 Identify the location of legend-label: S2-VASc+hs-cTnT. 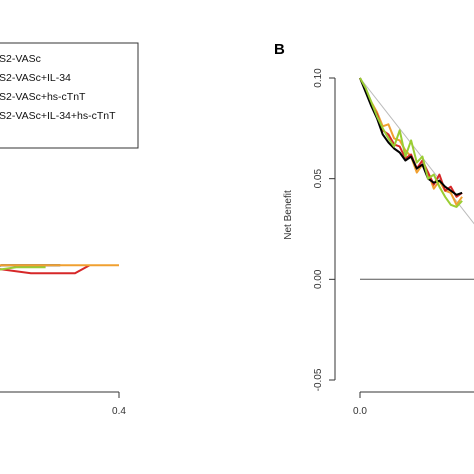
(43, 97).